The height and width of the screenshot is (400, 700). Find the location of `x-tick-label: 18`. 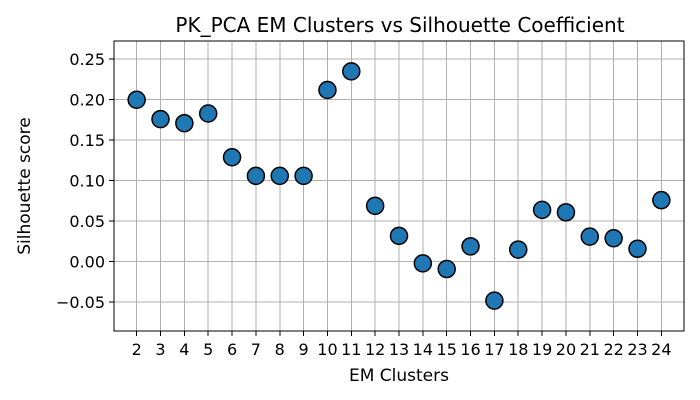

x-tick-label: 18 is located at coordinates (518, 349).